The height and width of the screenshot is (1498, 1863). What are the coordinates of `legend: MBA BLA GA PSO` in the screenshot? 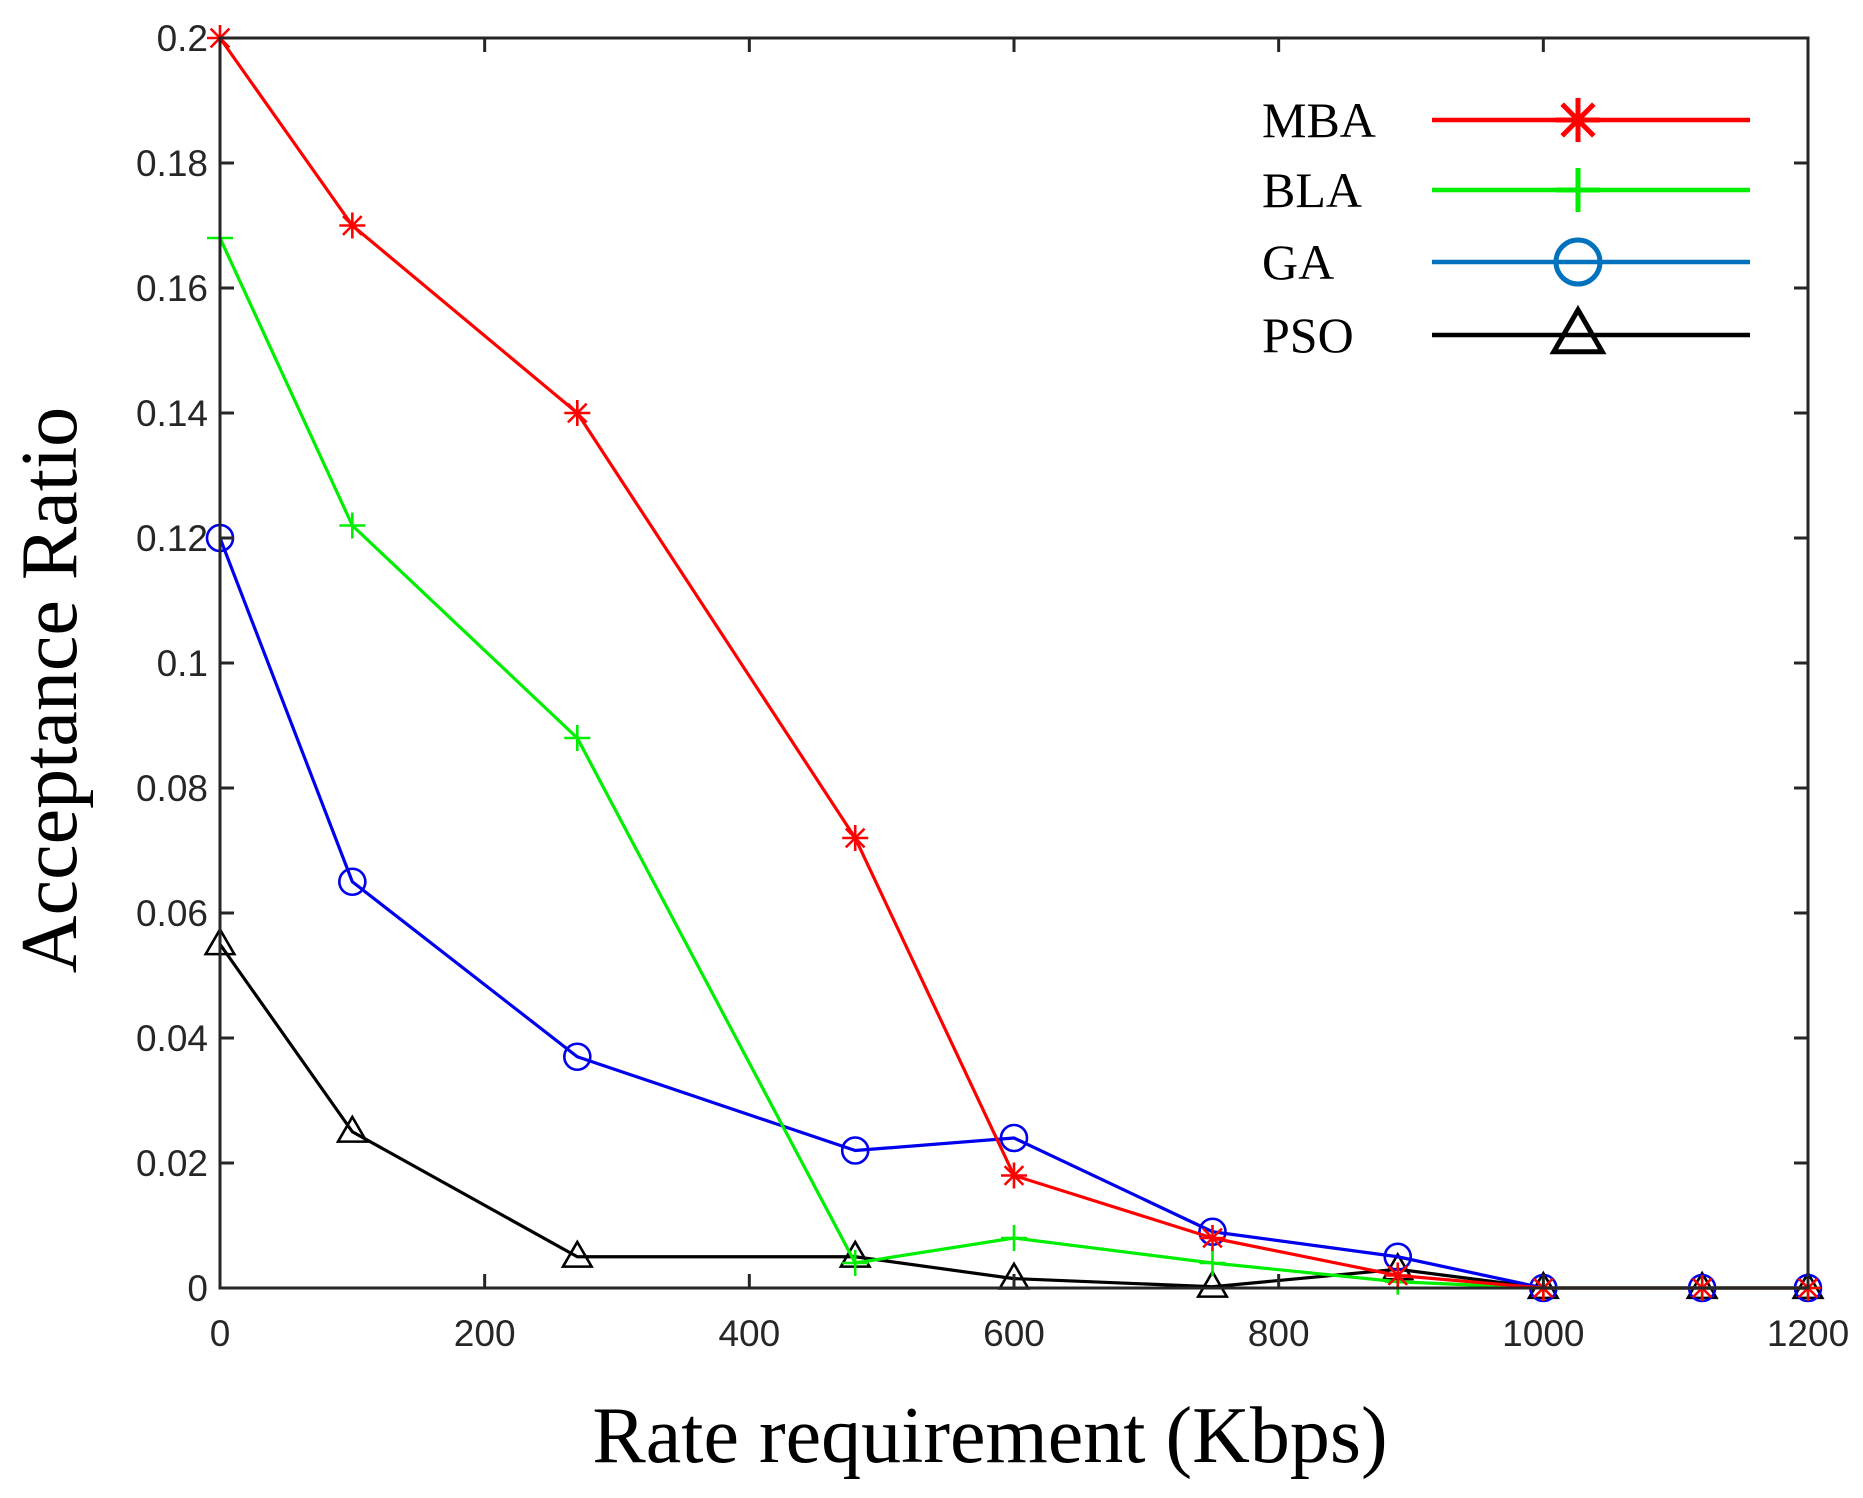 It's located at (1506, 227).